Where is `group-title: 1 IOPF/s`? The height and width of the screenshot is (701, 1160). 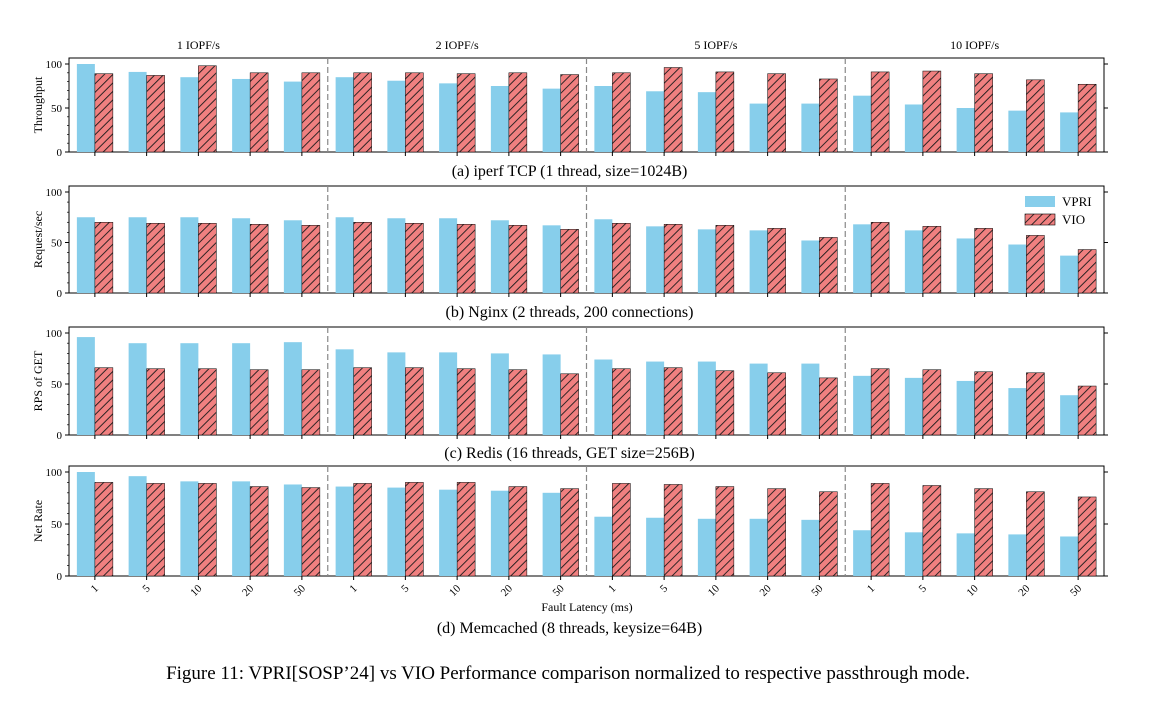
group-title: 1 IOPF/s is located at coordinates (198, 45).